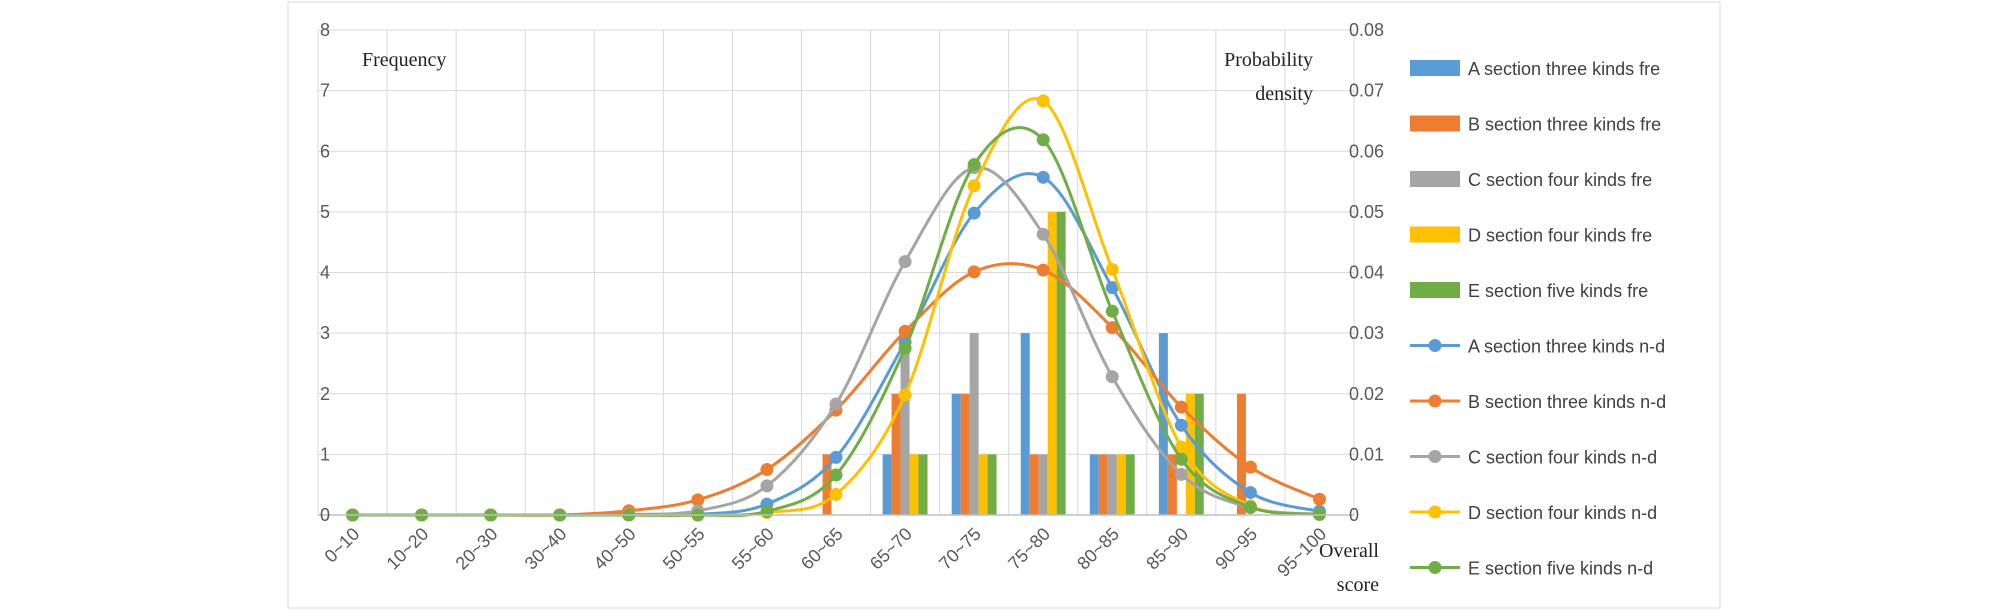  Describe the element at coordinates (1562, 513) in the screenshot. I see `legend-label: D section four kinds n-d` at that location.